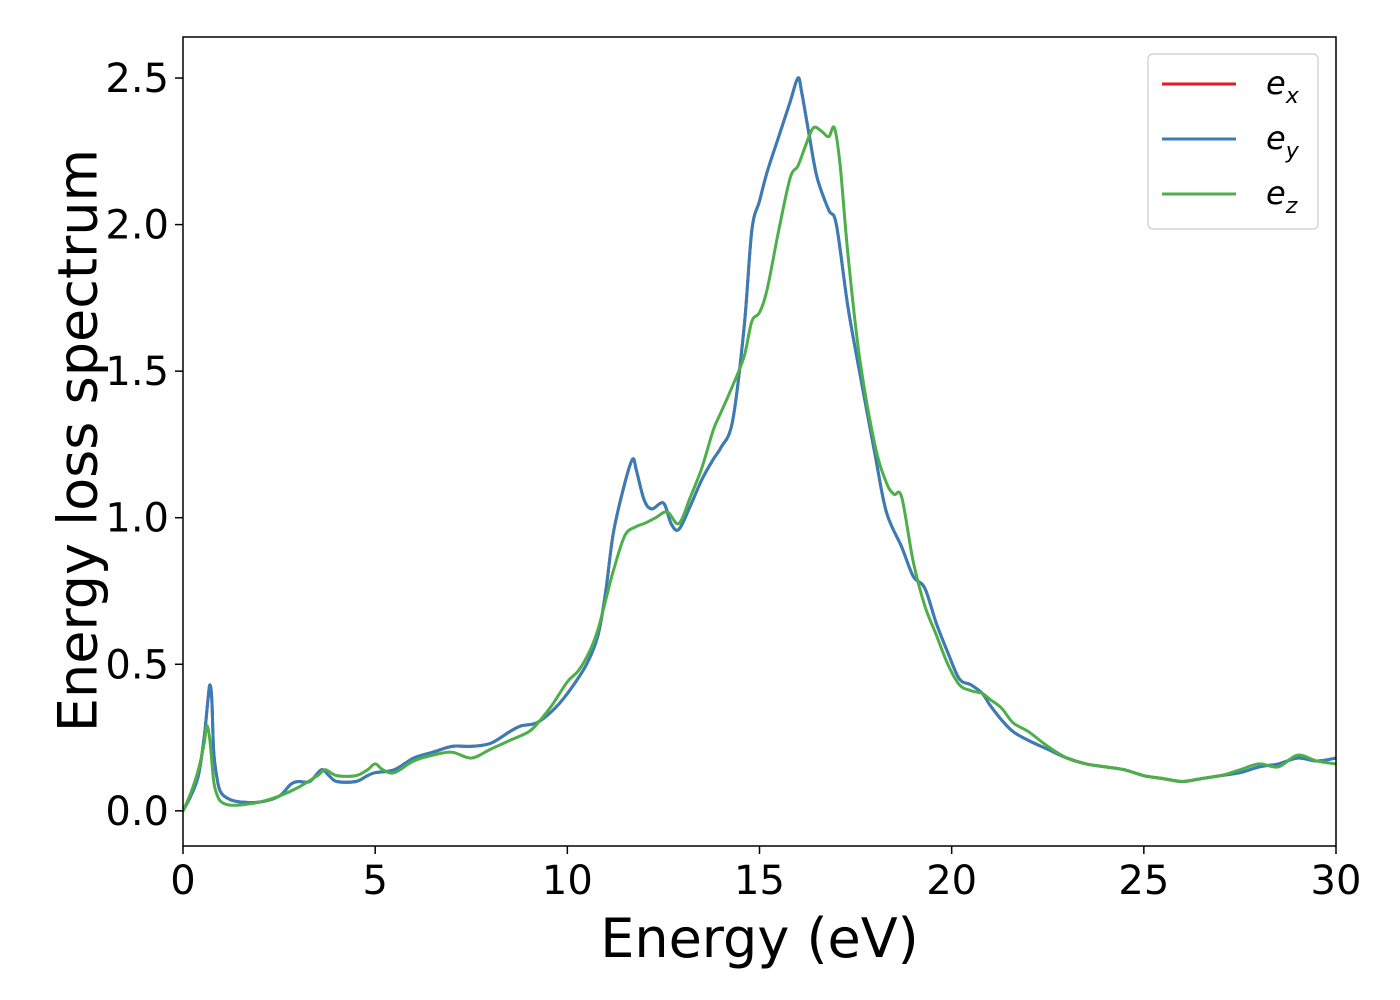 The height and width of the screenshot is (1000, 1400). What do you see at coordinates (78, 440) in the screenshot?
I see `y-axis-label: Energy loss spectrum` at bounding box center [78, 440].